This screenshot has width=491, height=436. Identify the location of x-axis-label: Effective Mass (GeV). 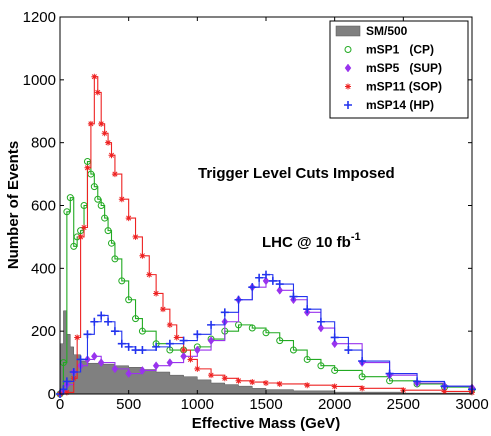
(266, 423).